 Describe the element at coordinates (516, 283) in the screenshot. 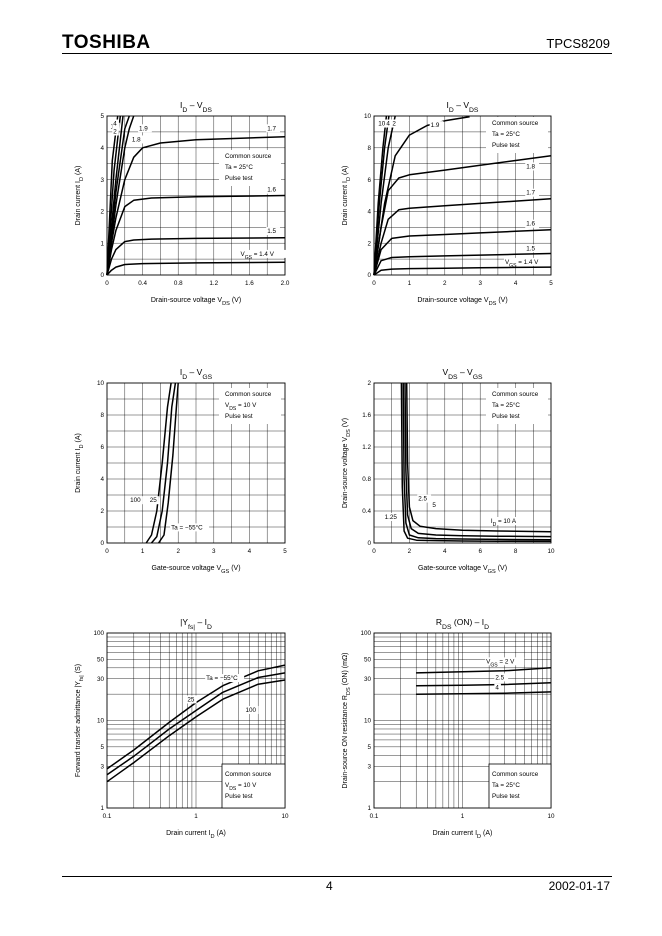

I see `x-tick-label: 4` at that location.